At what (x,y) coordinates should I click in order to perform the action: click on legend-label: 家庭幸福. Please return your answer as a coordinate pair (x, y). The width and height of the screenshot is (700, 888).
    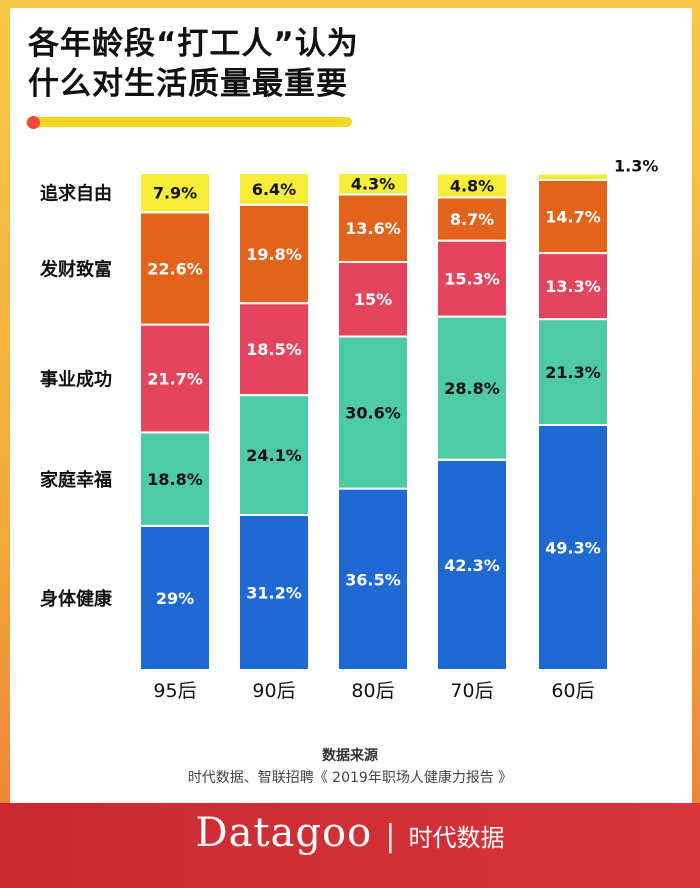
    Looking at the image, I should click on (76, 480).